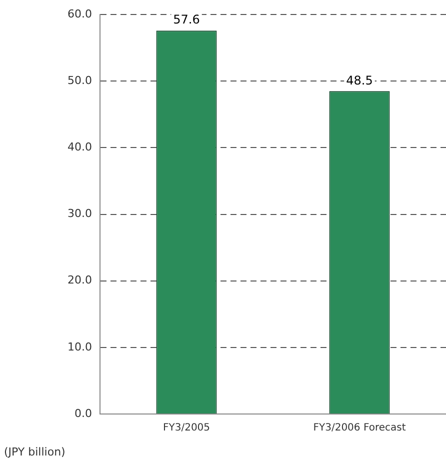  Describe the element at coordinates (186, 19) in the screenshot. I see `data-label: 57.6` at that location.